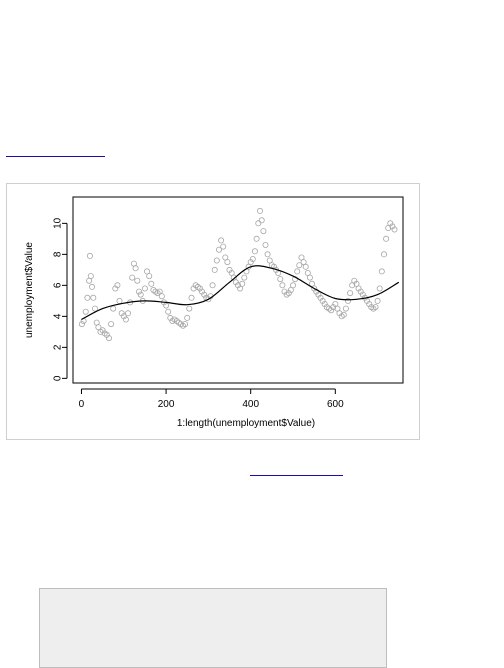 The height and width of the screenshot is (668, 504). I want to click on x-axis-label: 1:length(unemployment$Value), so click(246, 423).